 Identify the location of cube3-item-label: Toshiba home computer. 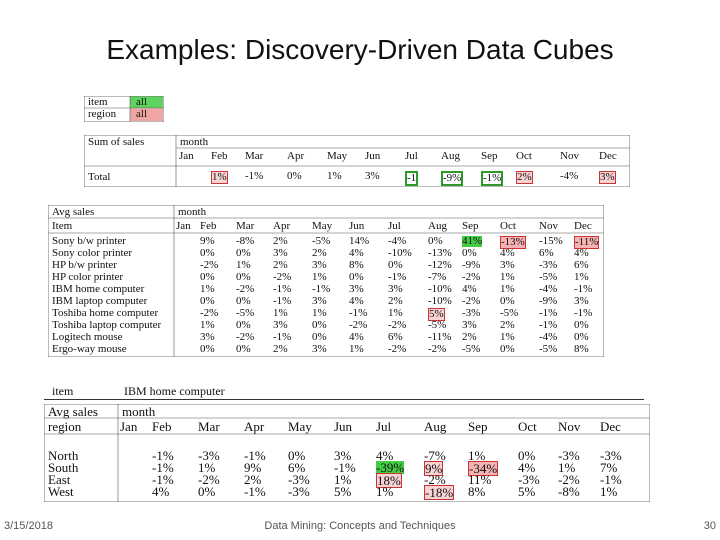
(105, 313).